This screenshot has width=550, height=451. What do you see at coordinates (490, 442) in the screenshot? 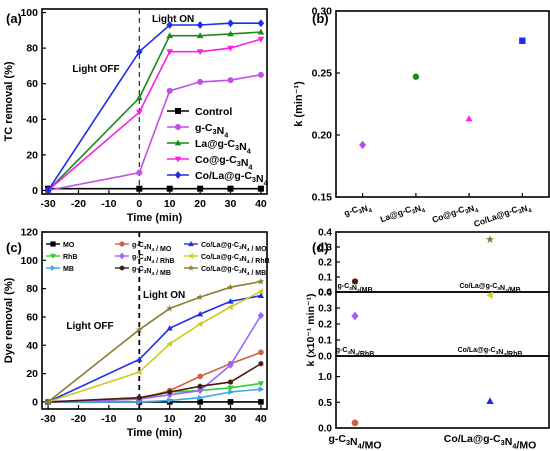
I see `x-tick-label: Co/La@g-C3N4/MO` at bounding box center [490, 442].